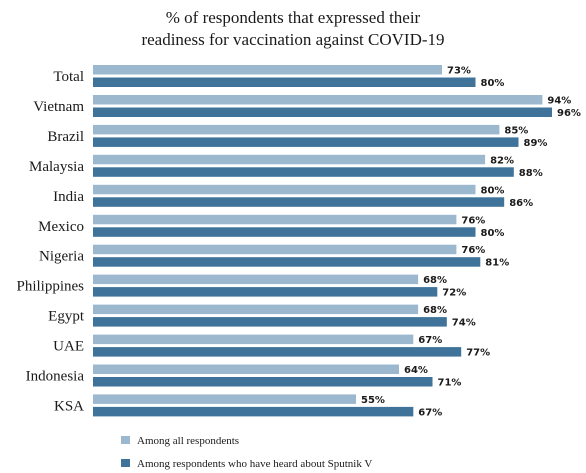 The image size is (586, 473). I want to click on data-label-nigeria-series-2: 81%, so click(497, 263).